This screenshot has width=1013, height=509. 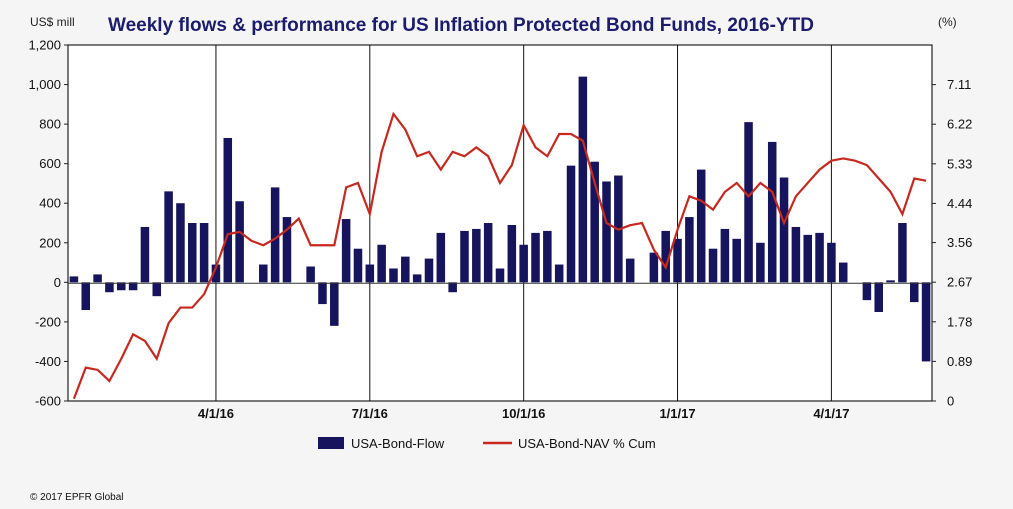 What do you see at coordinates (50, 124) in the screenshot?
I see `left-tick-label: 800` at bounding box center [50, 124].